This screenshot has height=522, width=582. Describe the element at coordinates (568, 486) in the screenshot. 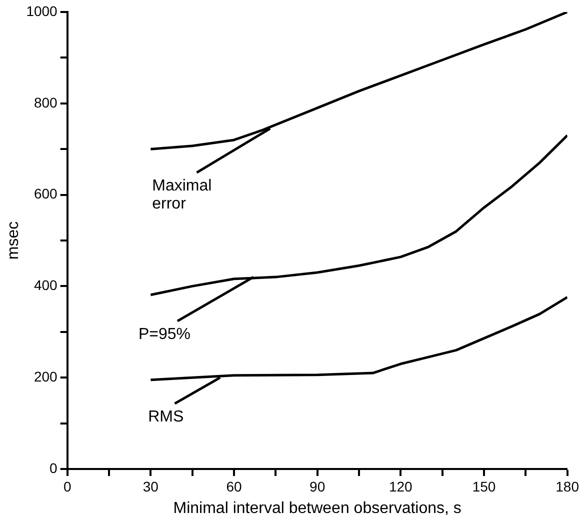

I see `x-tick-label: 180` at that location.